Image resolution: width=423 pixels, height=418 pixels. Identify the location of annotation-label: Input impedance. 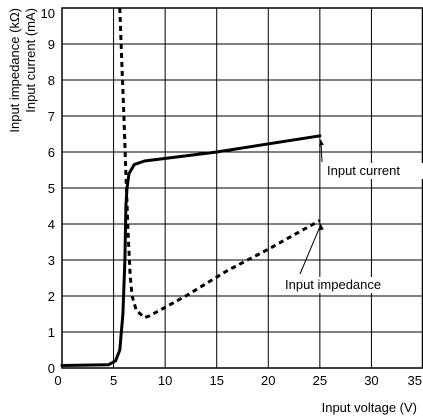
(333, 284).